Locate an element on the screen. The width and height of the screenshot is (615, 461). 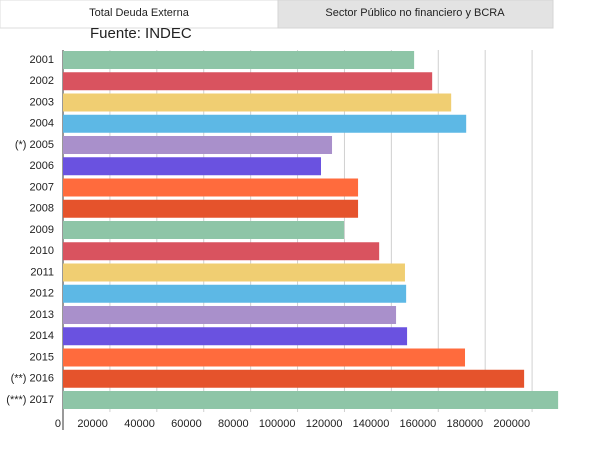
y-tick-label: 2001 is located at coordinates (42, 60).